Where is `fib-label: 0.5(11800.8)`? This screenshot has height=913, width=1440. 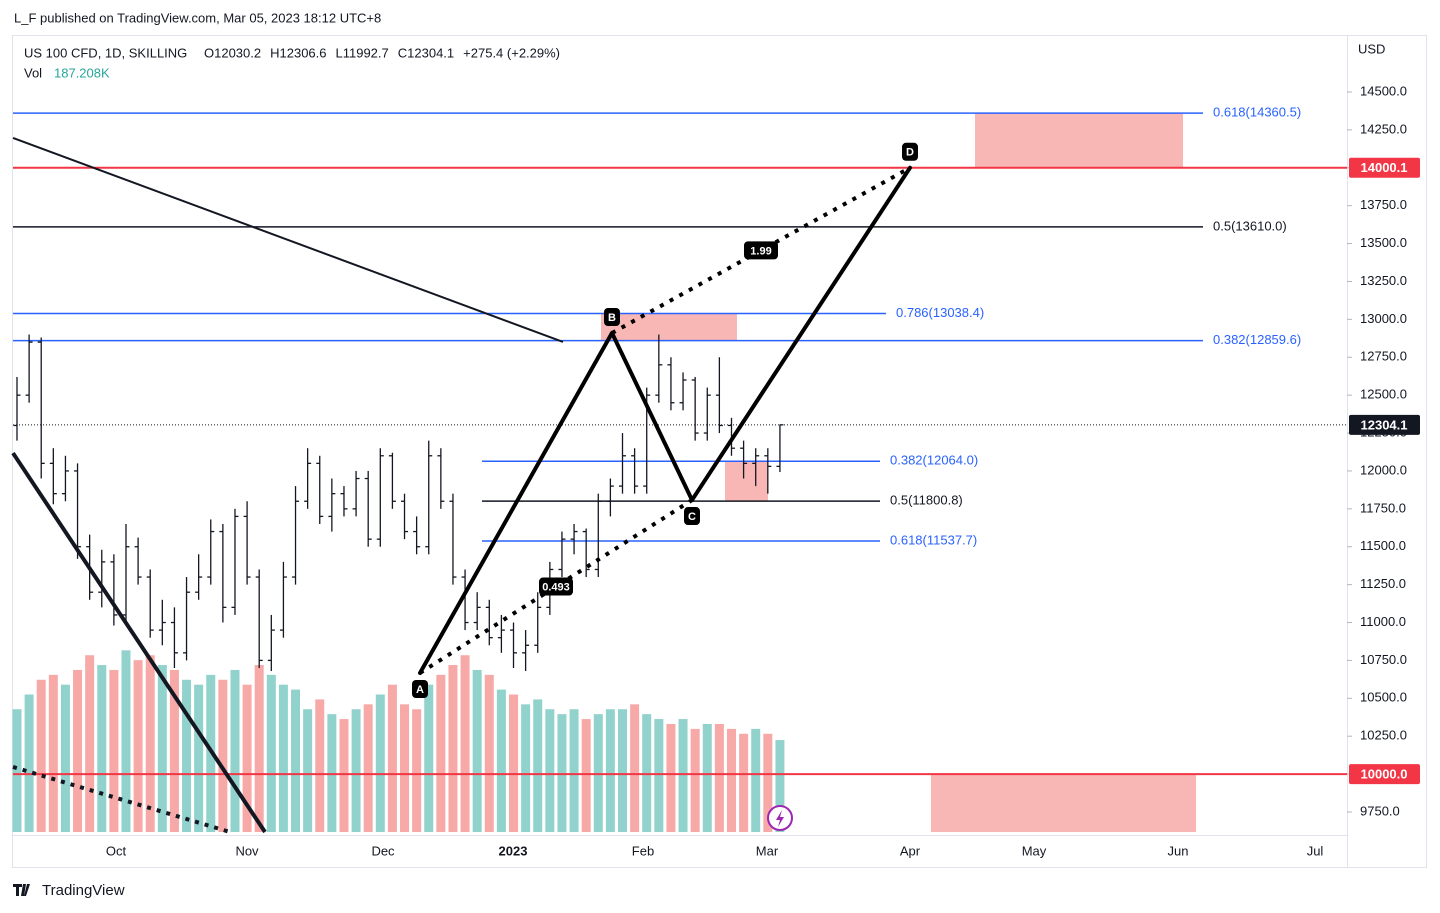 fib-label: 0.5(11800.8) is located at coordinates (926, 500).